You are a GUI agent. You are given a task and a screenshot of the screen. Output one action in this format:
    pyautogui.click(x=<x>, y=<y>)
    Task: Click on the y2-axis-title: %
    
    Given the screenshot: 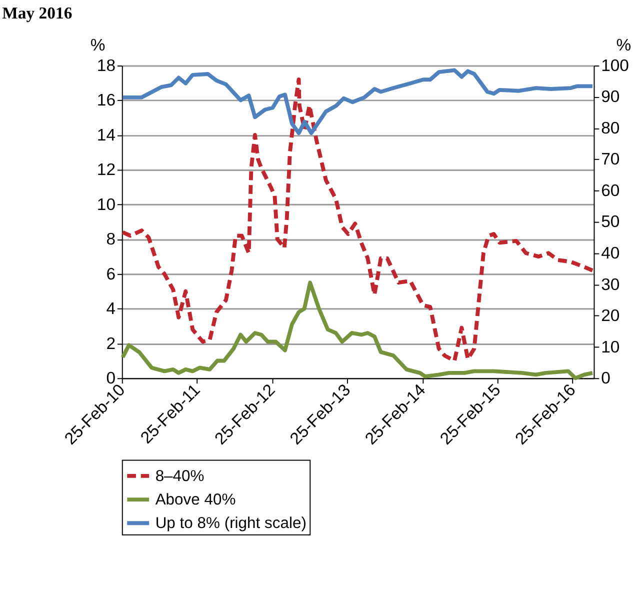 What is the action you would take?
    pyautogui.click(x=624, y=44)
    